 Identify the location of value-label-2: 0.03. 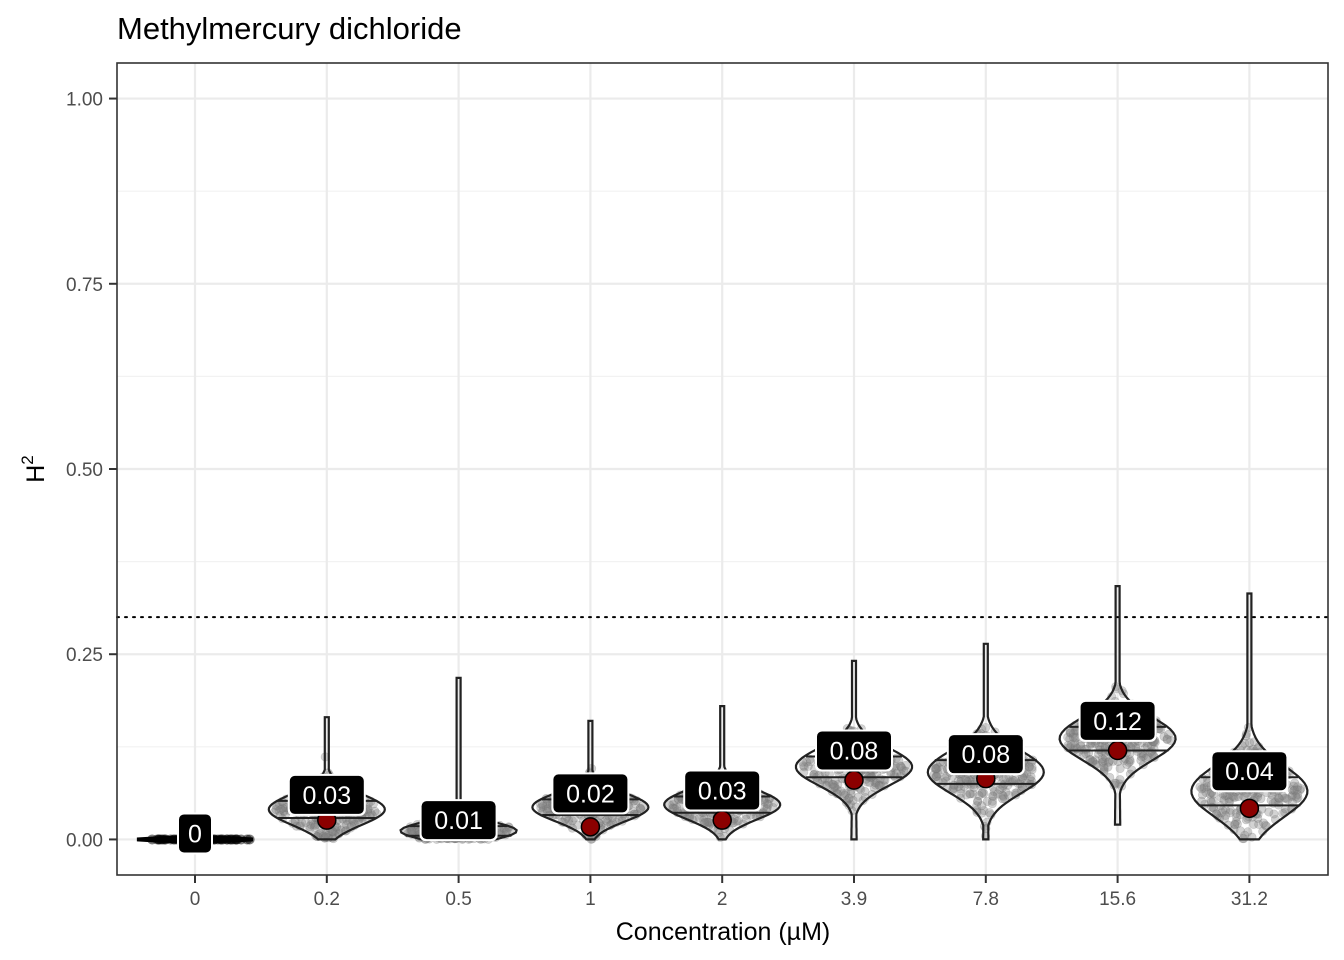
(722, 790).